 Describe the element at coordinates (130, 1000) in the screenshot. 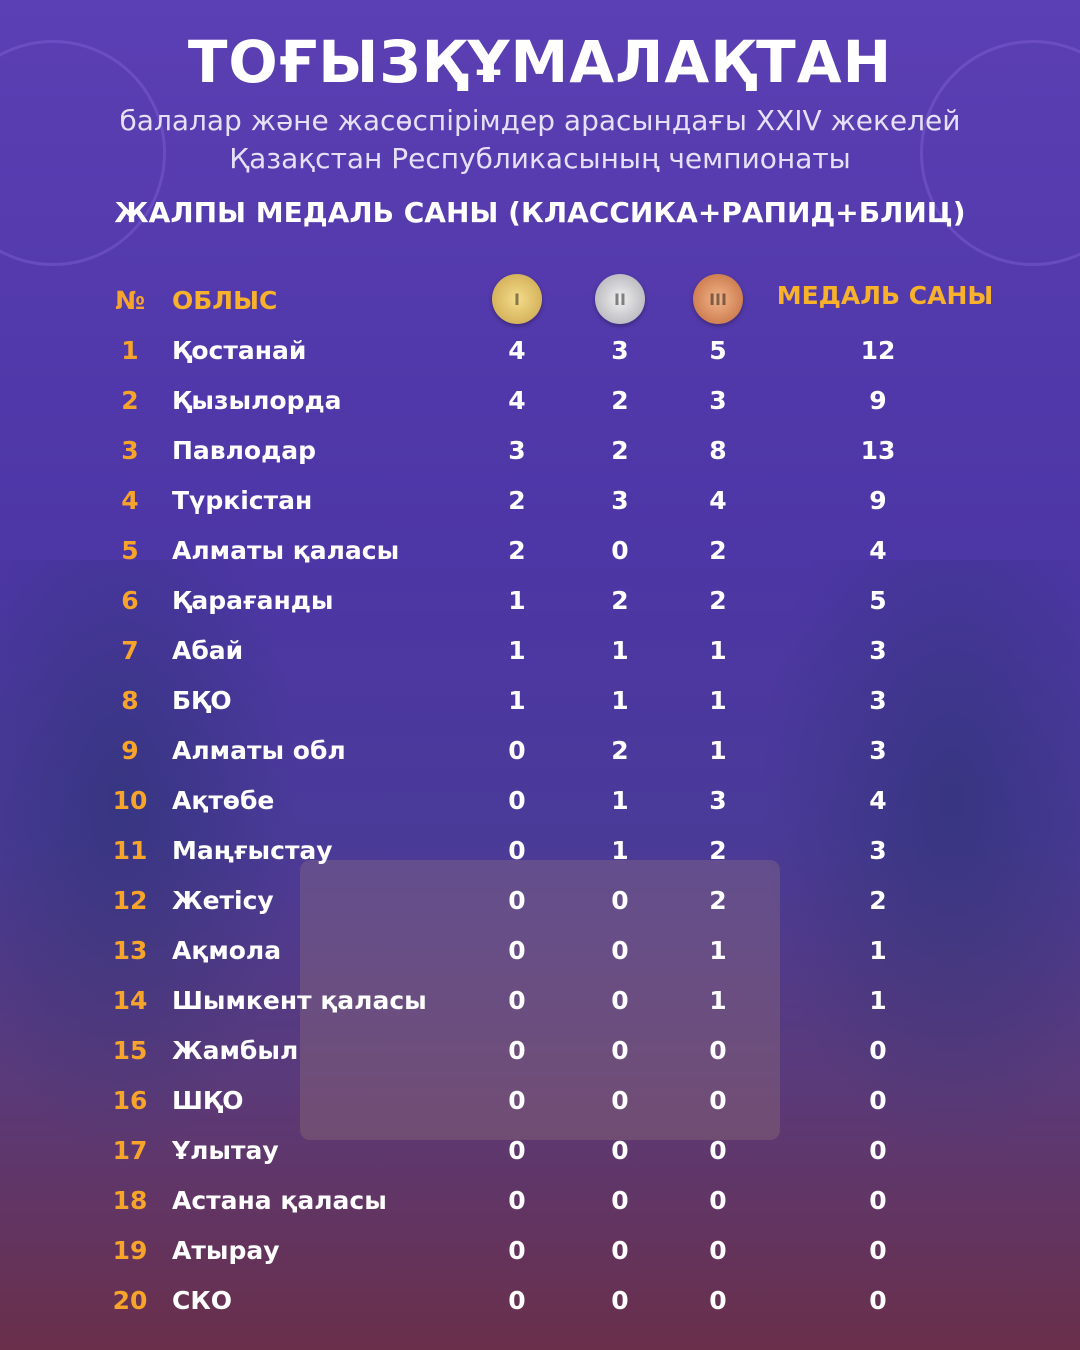

I see `row-number: 14` at that location.